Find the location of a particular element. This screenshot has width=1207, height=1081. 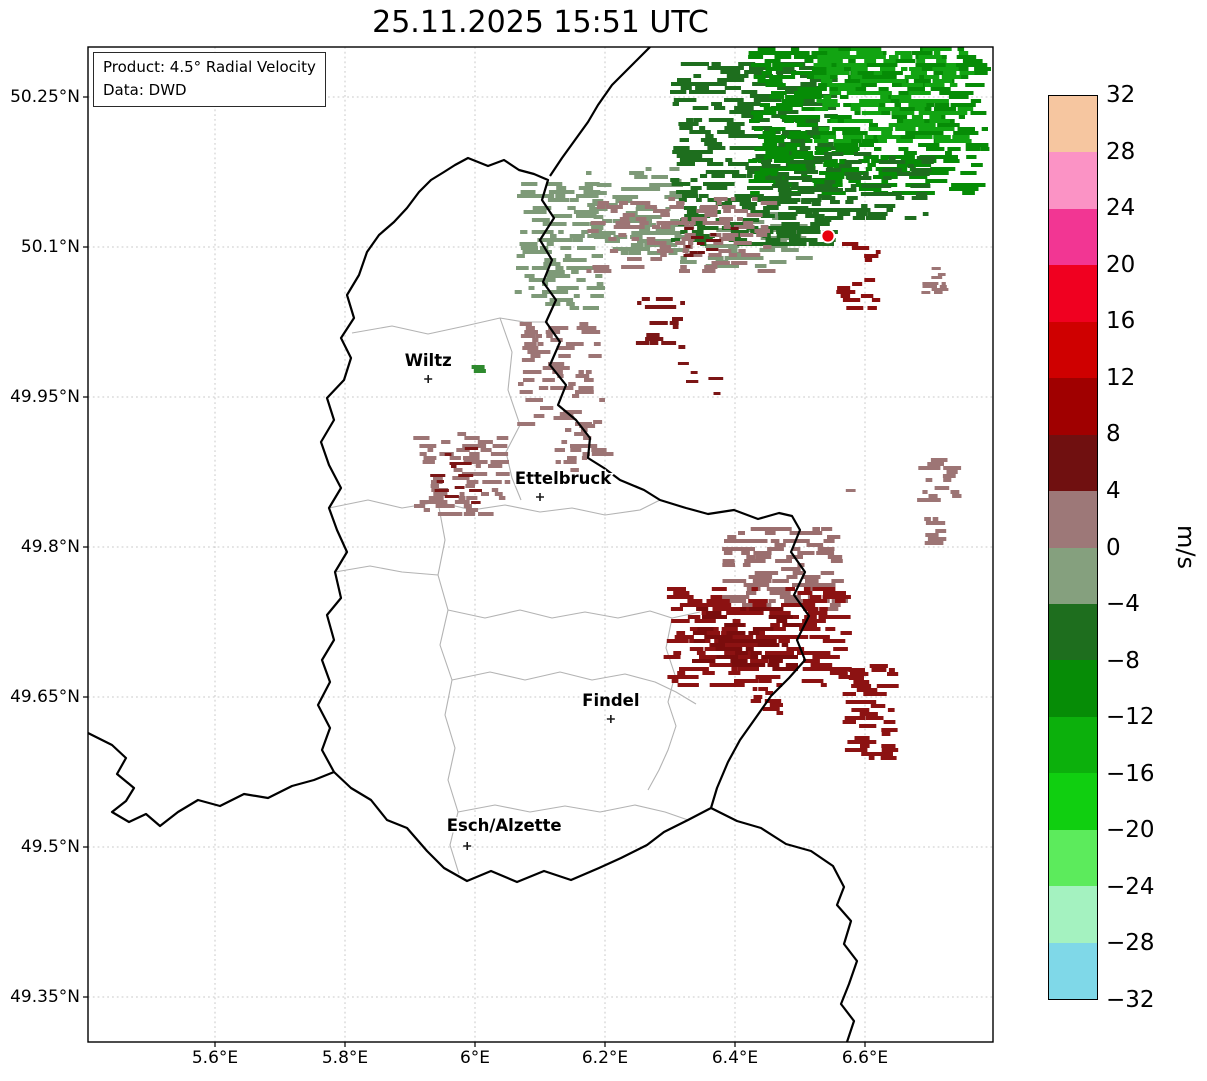

colorbar-tick-label: 20 is located at coordinates (1121, 264).